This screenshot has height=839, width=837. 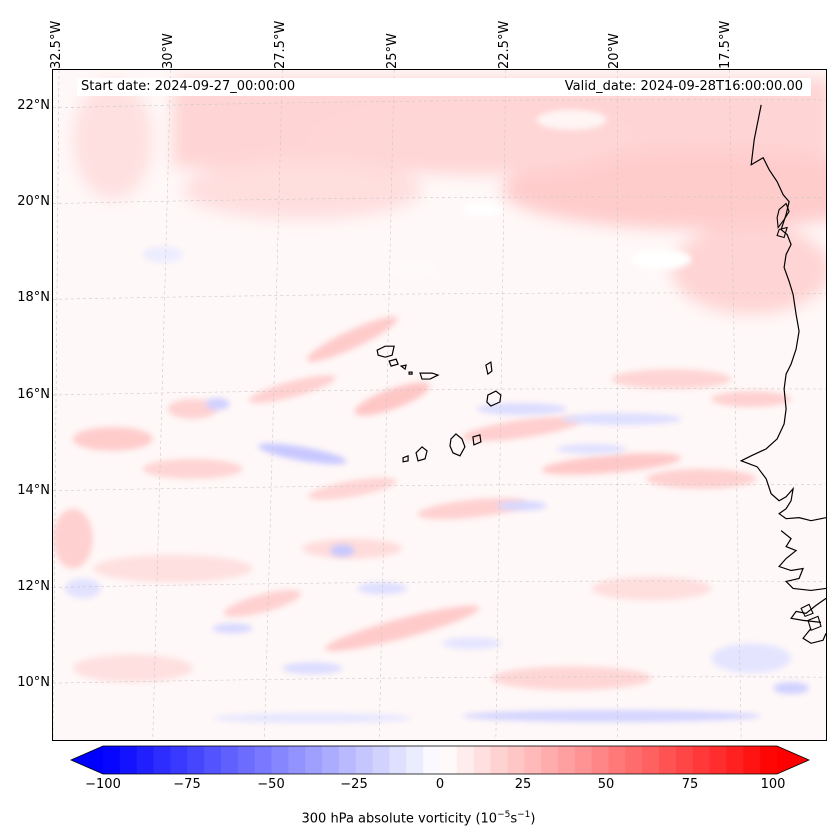 What do you see at coordinates (103, 784) in the screenshot?
I see `colorbar-tick-label: −100` at bounding box center [103, 784].